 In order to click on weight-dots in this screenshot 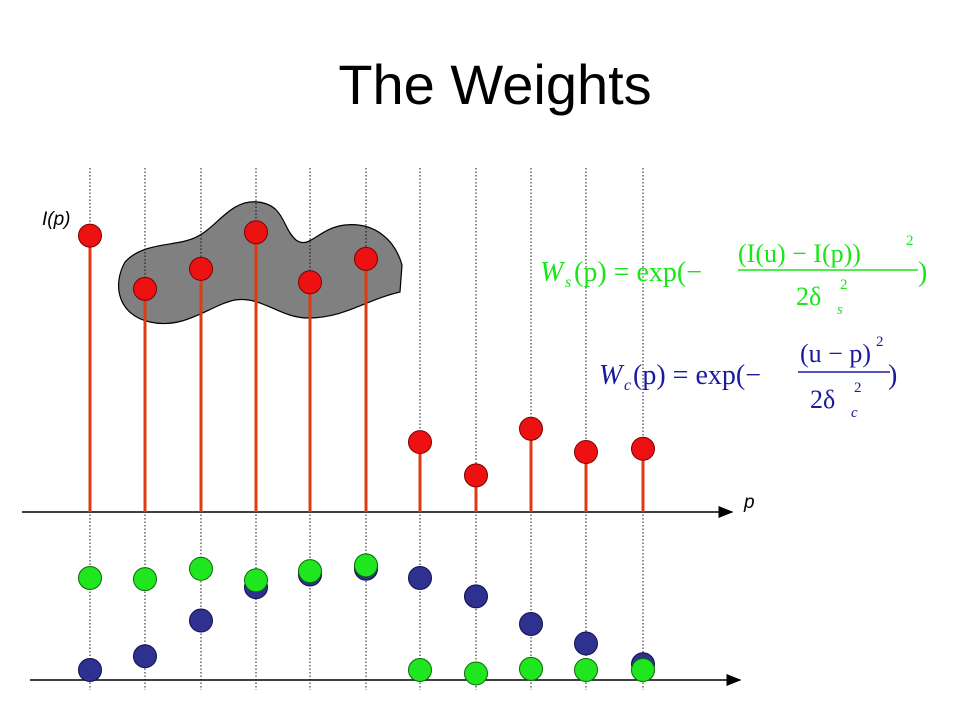, I will do `click(366, 619)`.